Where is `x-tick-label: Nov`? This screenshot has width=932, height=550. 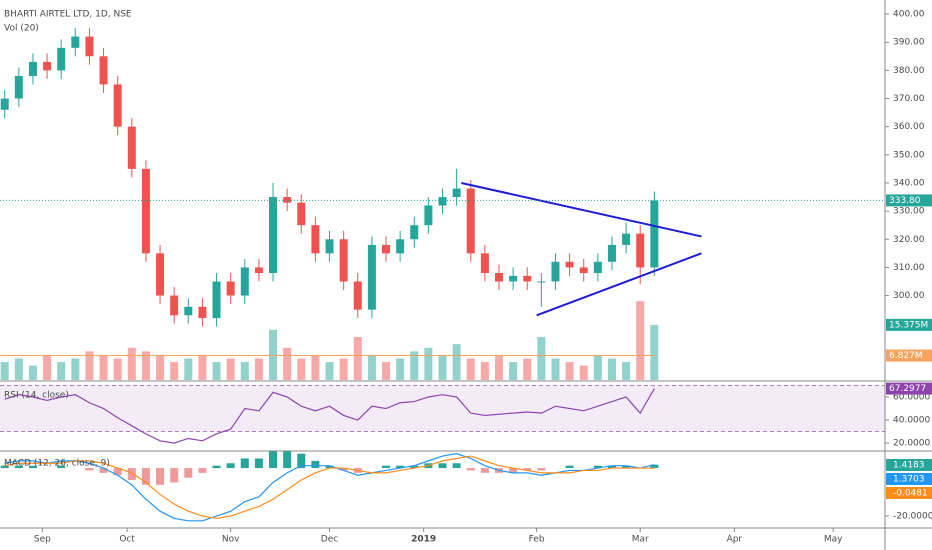 x-tick-label: Nov is located at coordinates (231, 540).